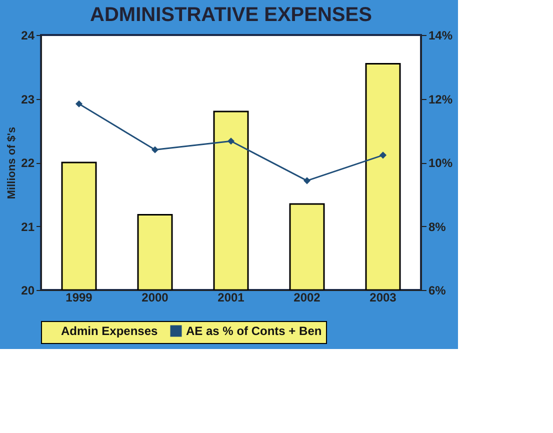 Image resolution: width=553 pixels, height=433 pixels. I want to click on y-tick-label: 20, so click(28, 291).